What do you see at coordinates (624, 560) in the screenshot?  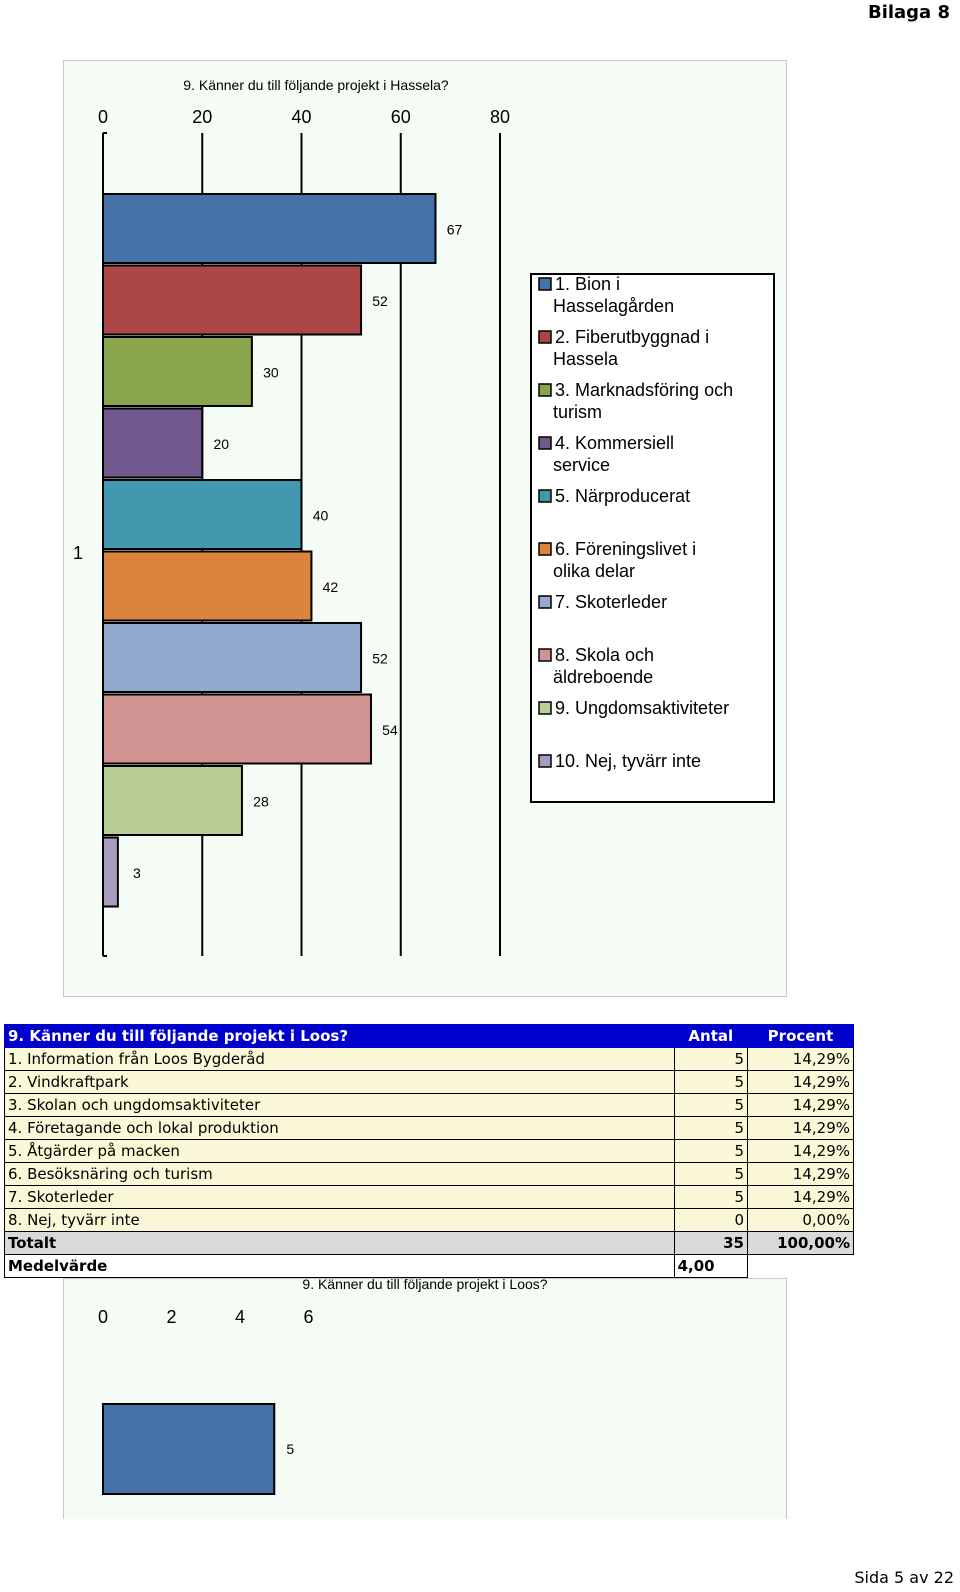 I see `legend-entry: 6. Föreningslivet i olika delar` at bounding box center [624, 560].